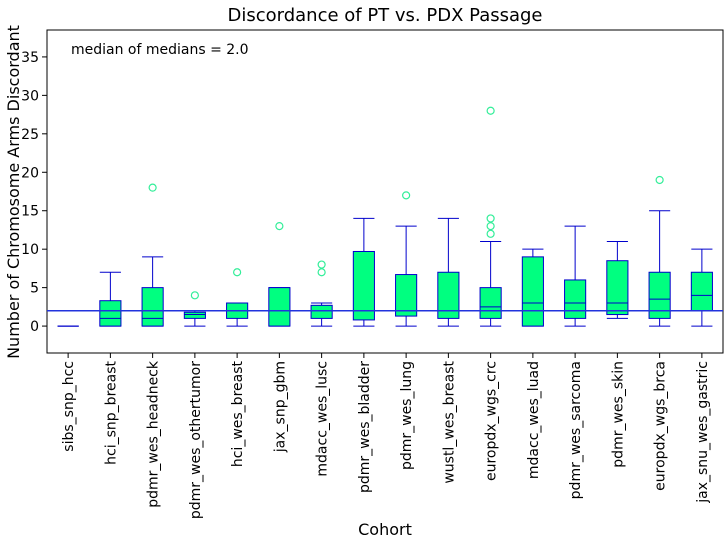  What do you see at coordinates (30, 173) in the screenshot?
I see `y-tick-label: 20` at bounding box center [30, 173].